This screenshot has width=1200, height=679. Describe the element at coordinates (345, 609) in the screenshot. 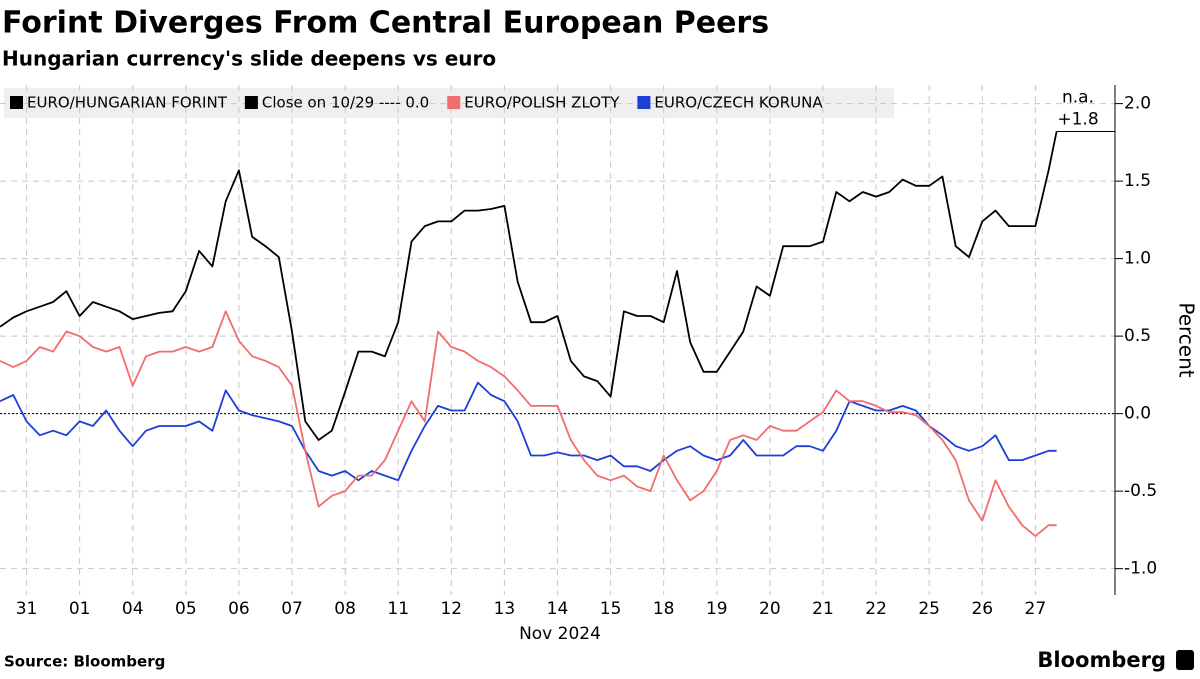

I see `x-tick-label: 08` at that location.